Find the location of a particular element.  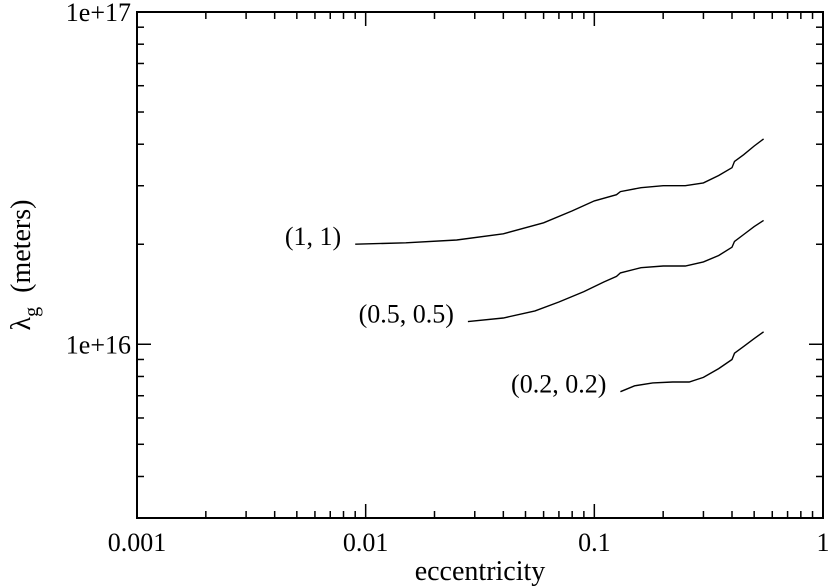

y-axis-label-subscript: g is located at coordinates (32, 312).